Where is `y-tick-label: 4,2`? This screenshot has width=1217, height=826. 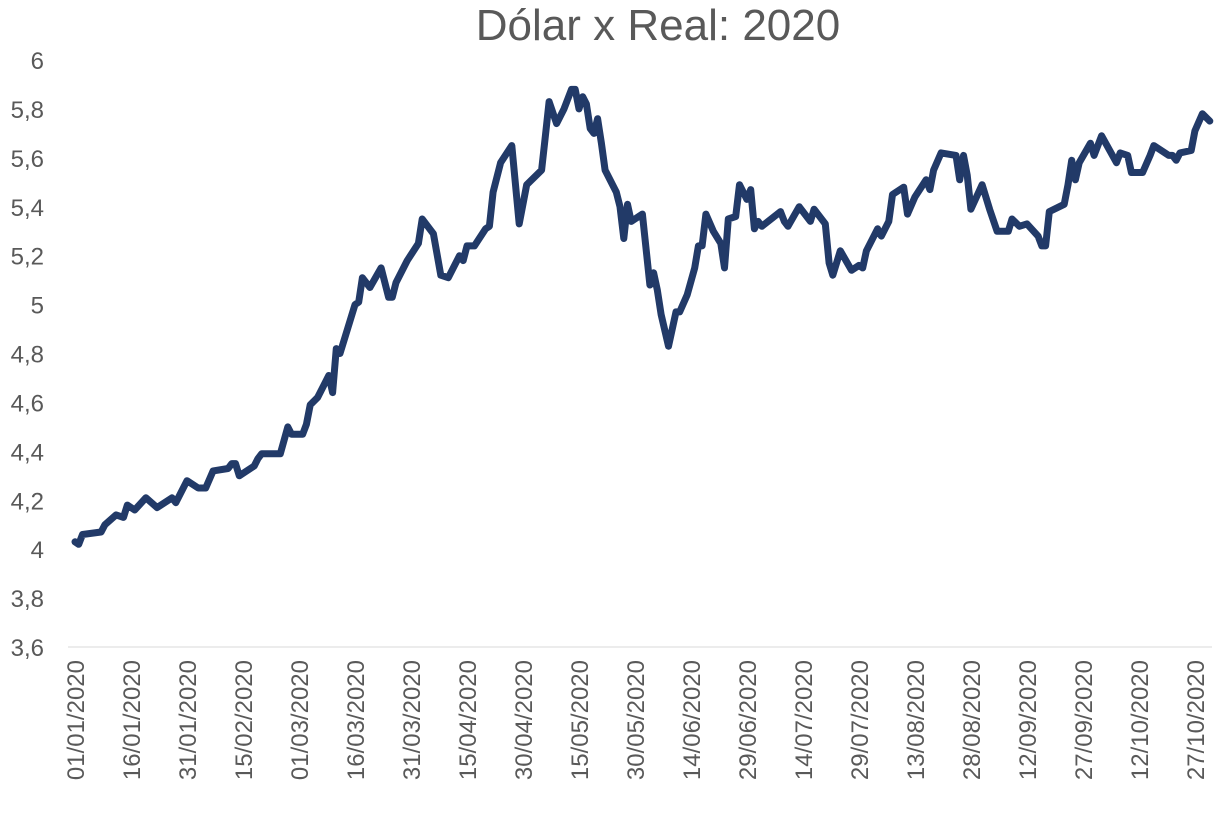 y-tick-label: 4,2 is located at coordinates (27, 501).